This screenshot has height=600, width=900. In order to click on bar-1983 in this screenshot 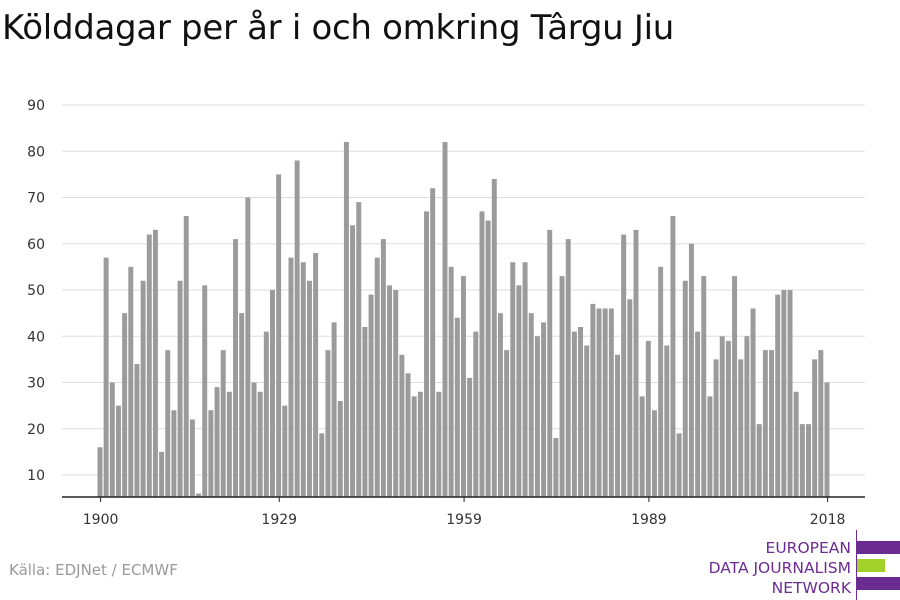, I will do `click(611, 402)`.